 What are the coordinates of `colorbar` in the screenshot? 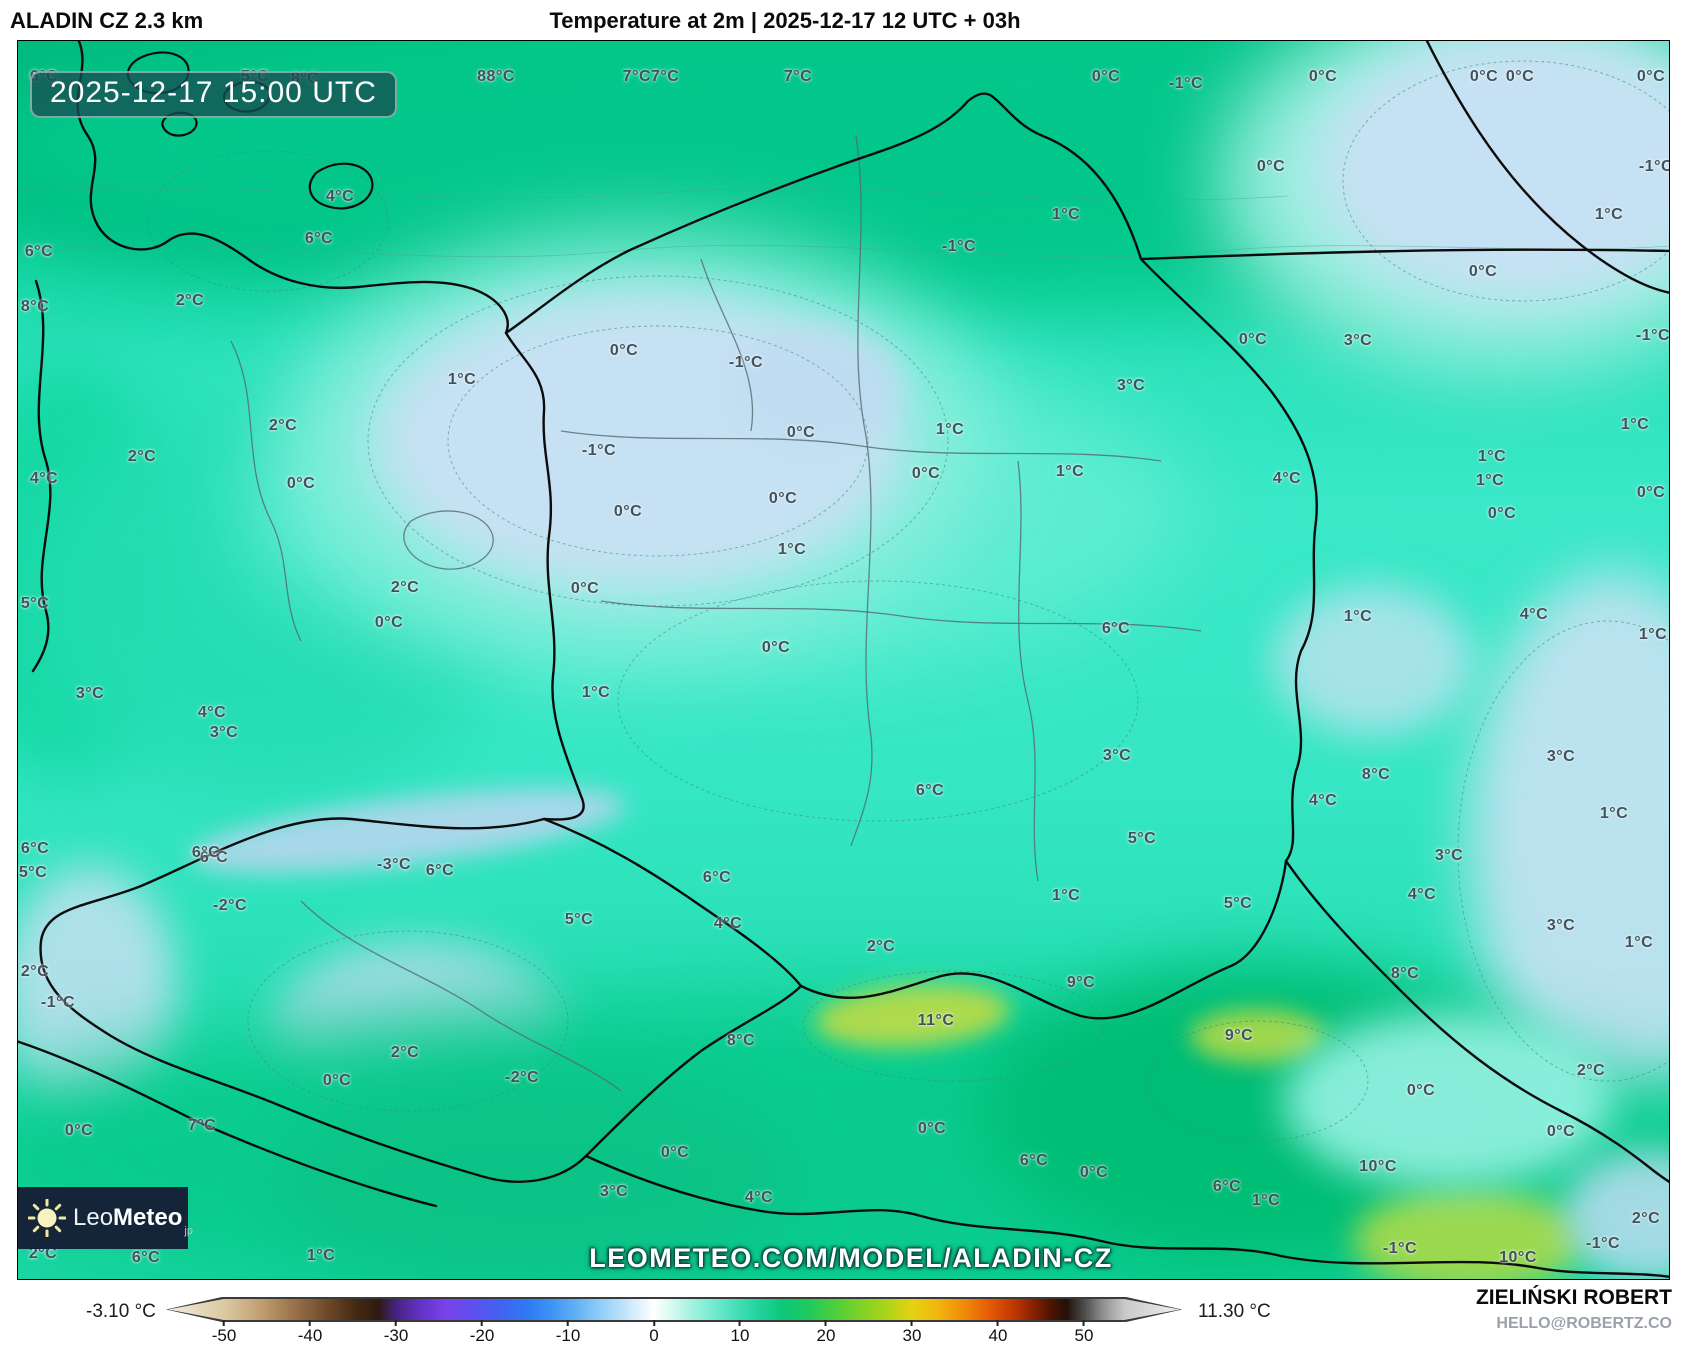 It's located at (674, 1309).